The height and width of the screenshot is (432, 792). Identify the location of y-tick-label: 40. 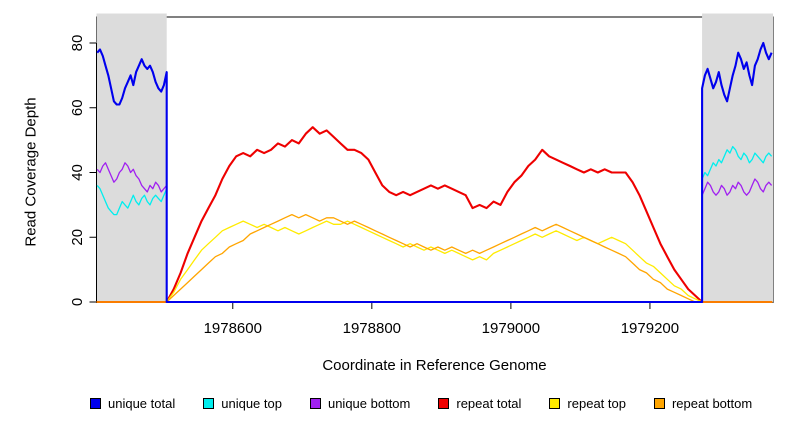
(77, 172).